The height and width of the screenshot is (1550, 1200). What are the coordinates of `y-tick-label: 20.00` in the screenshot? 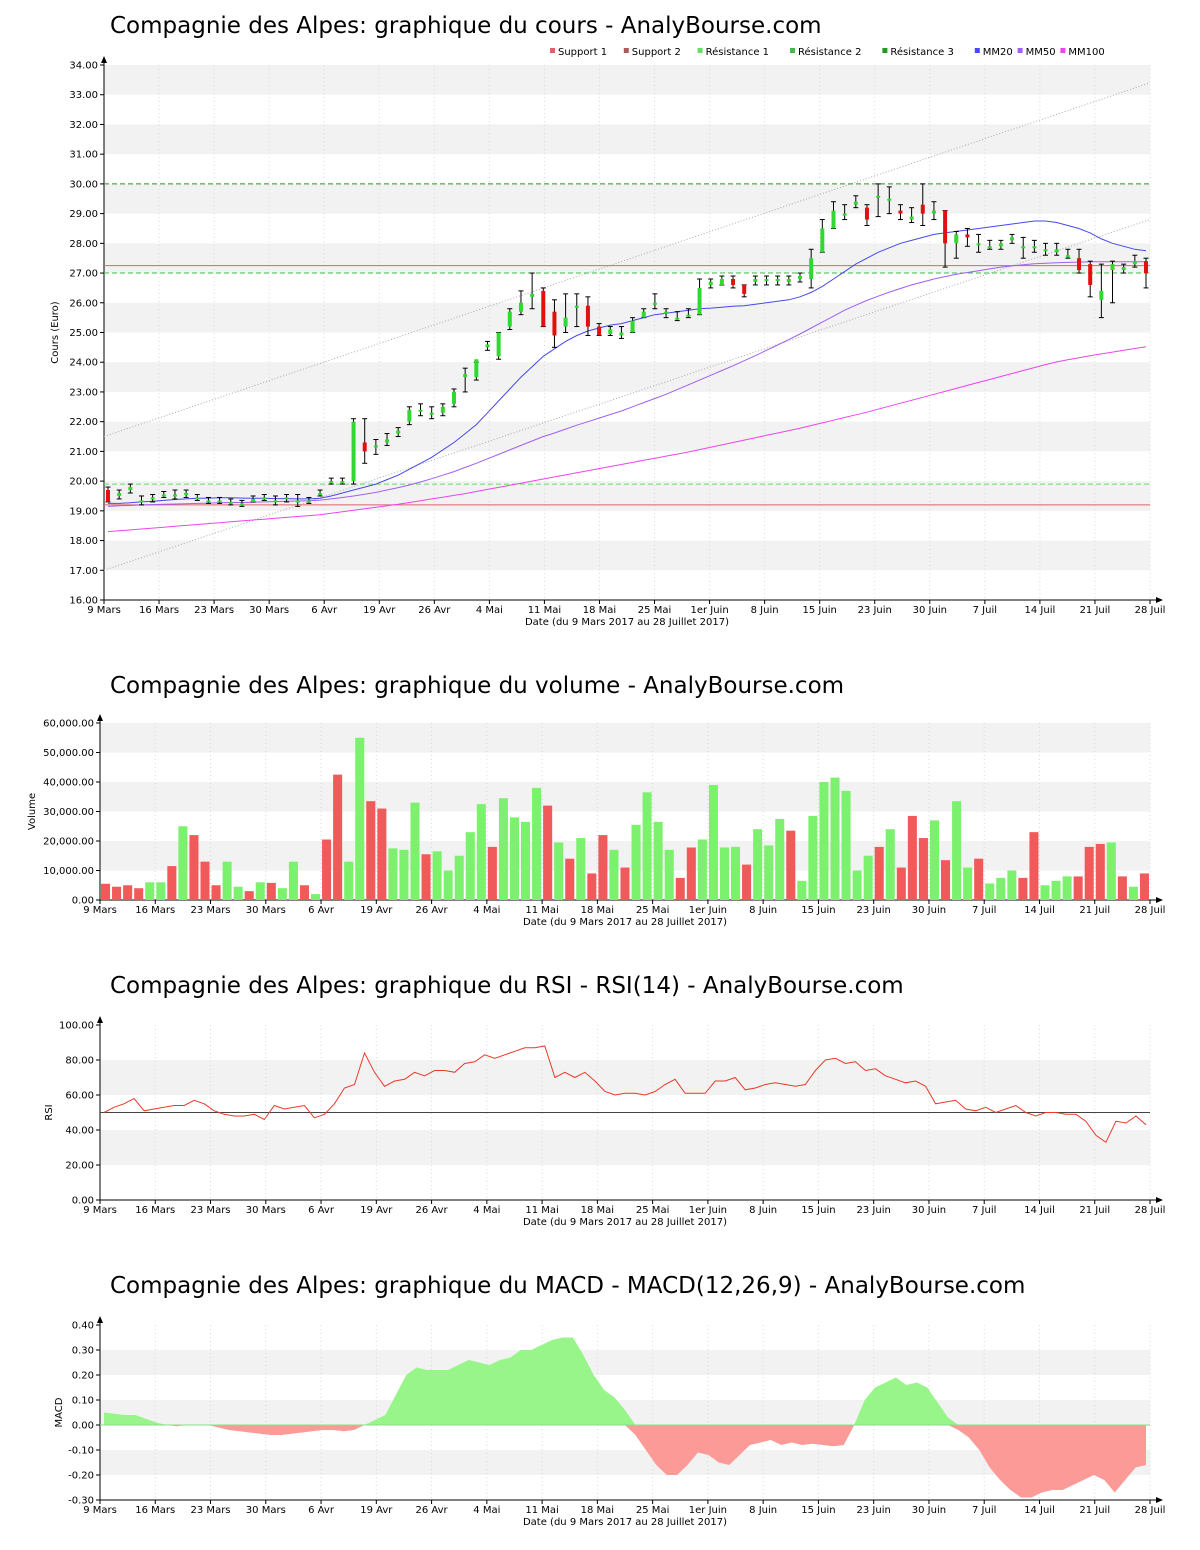 It's located at (79, 1166).